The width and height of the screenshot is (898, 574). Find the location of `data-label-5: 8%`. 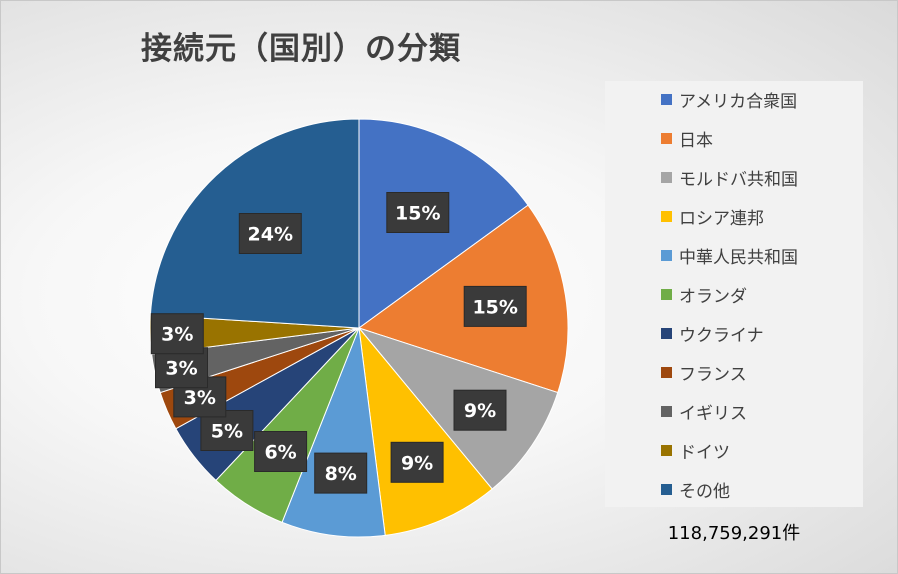

data-label-5: 8% is located at coordinates (341, 473).